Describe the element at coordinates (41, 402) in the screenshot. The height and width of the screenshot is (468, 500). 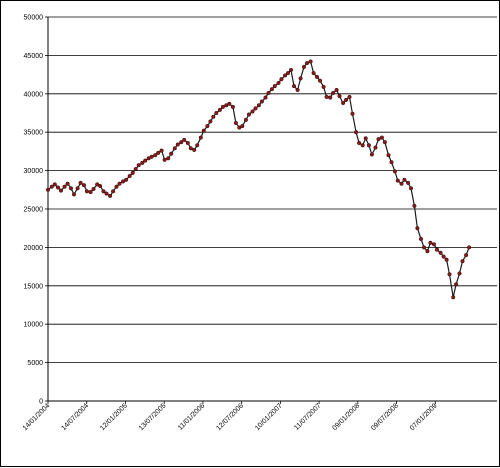
I see `y-tick-label: 0` at that location.